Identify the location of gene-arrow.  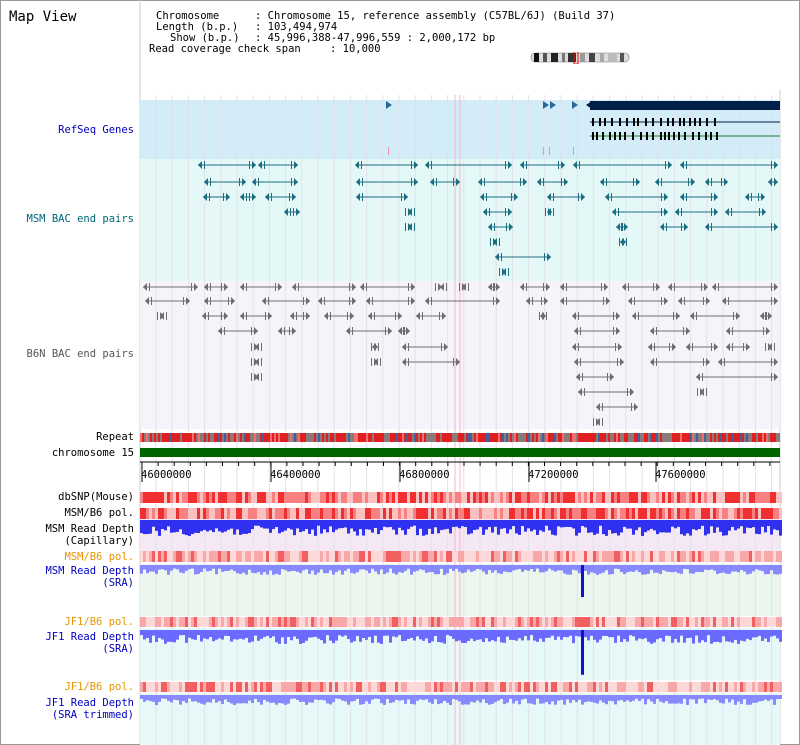
(389, 105).